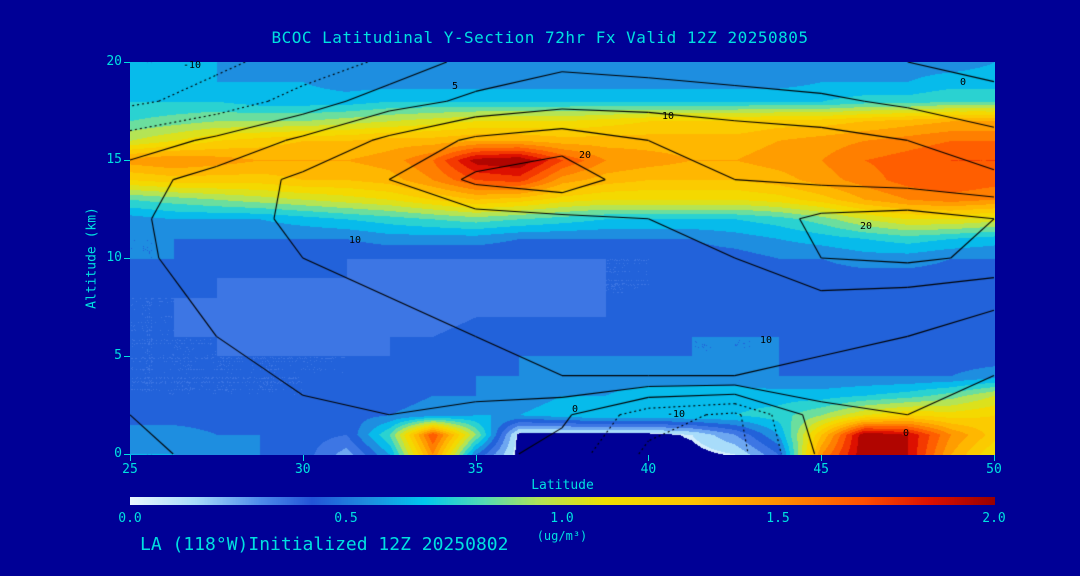  What do you see at coordinates (562, 518) in the screenshot?
I see `colorbar-tick-label: 1.0` at bounding box center [562, 518].